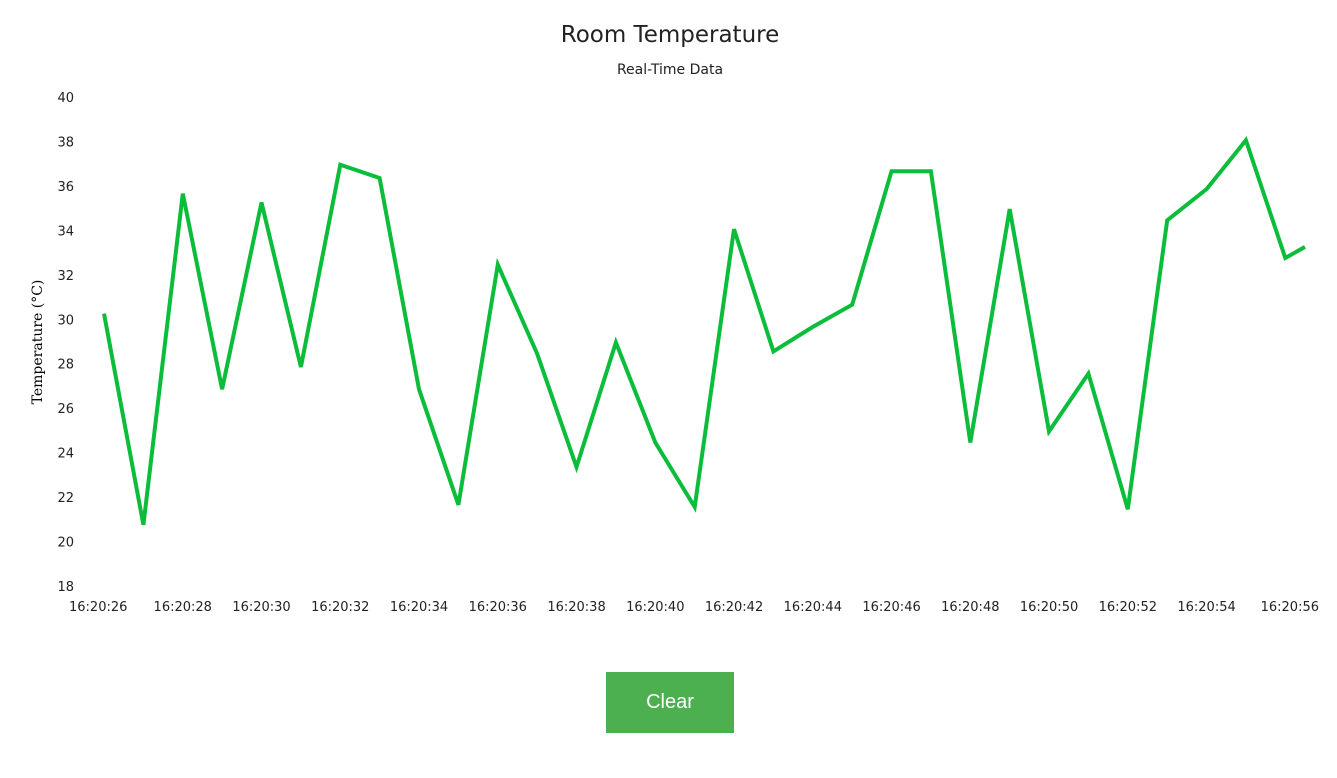  What do you see at coordinates (340, 607) in the screenshot?
I see `x-tick-label: 16:20:32` at bounding box center [340, 607].